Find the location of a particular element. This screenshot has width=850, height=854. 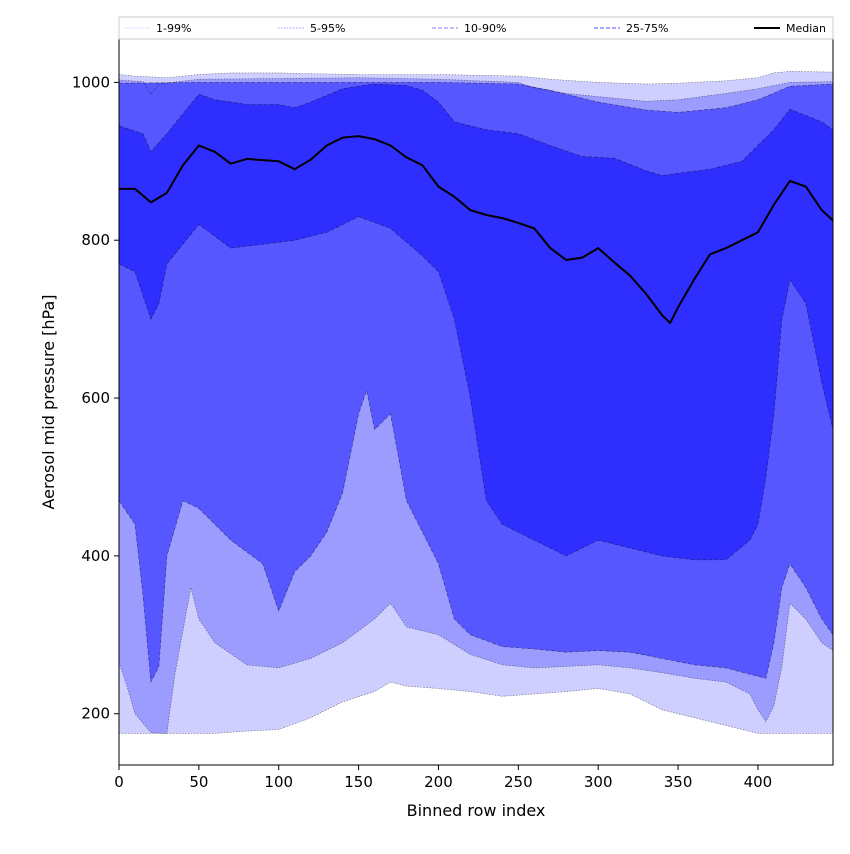

x-axis-label: Binned row index is located at coordinates (476, 810).